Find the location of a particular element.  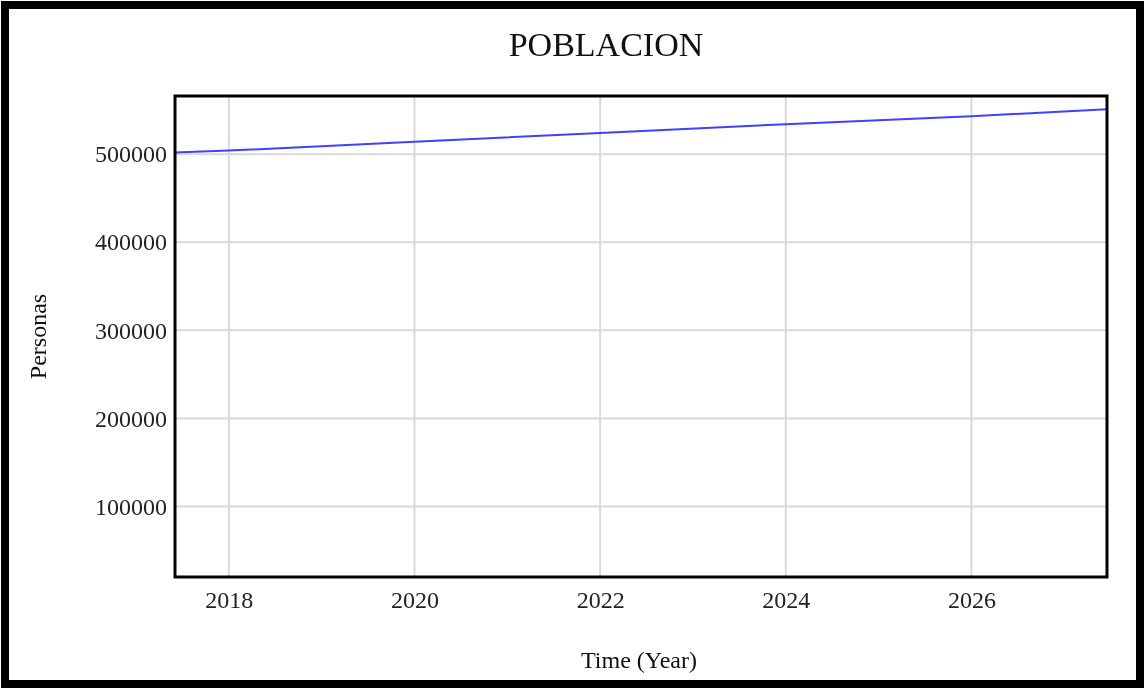

x-axis-title: Time (Year) is located at coordinates (639, 660).